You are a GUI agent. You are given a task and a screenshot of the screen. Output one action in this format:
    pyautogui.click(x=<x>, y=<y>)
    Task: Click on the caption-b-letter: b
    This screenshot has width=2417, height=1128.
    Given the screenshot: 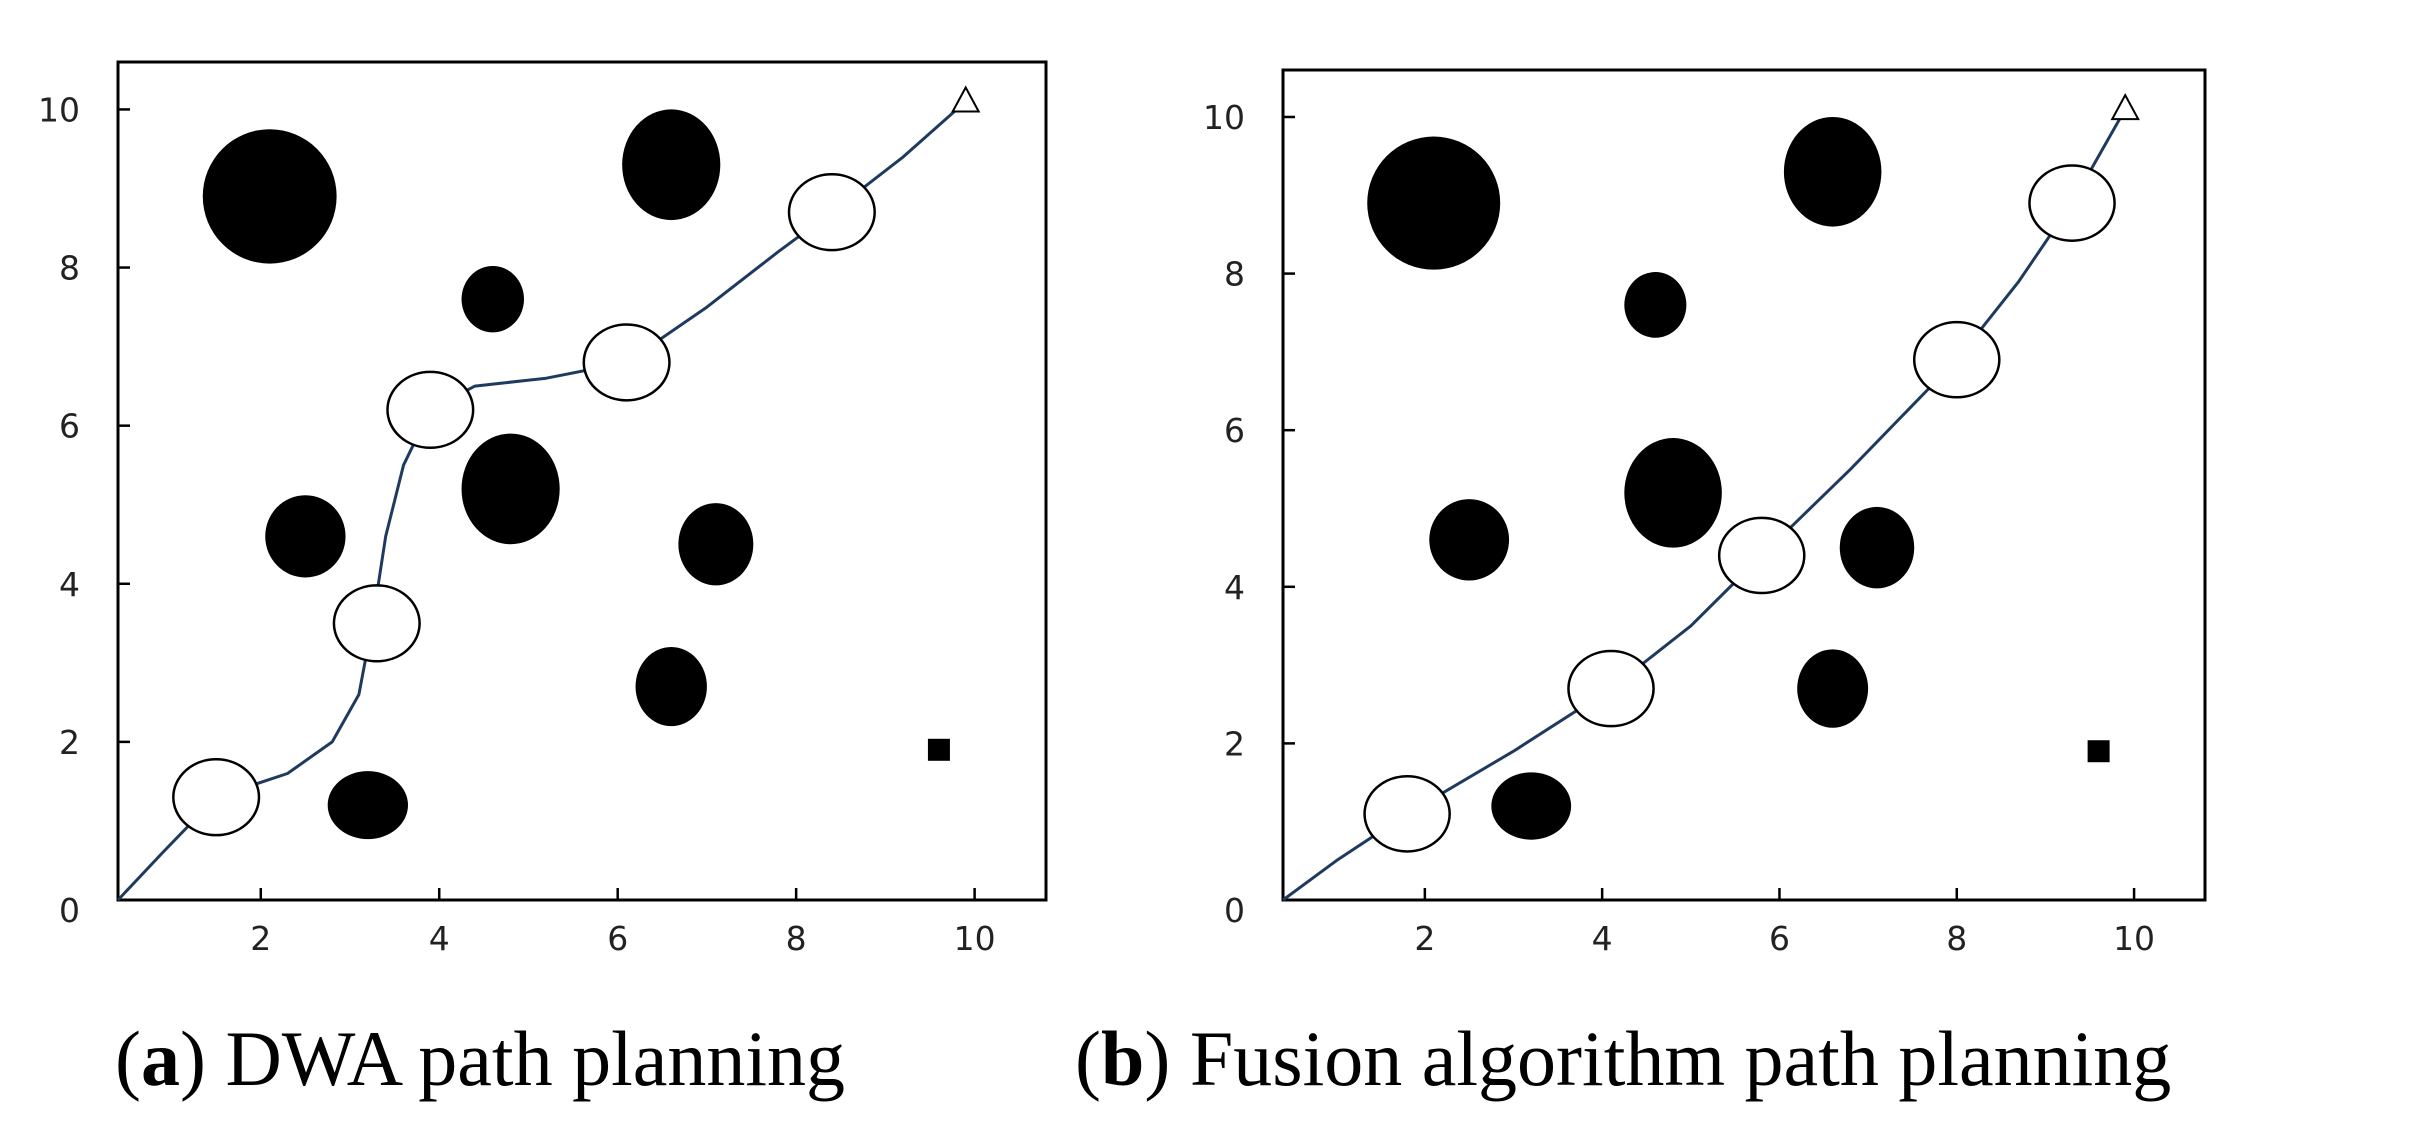 What is the action you would take?
    pyautogui.click(x=1122, y=1058)
    